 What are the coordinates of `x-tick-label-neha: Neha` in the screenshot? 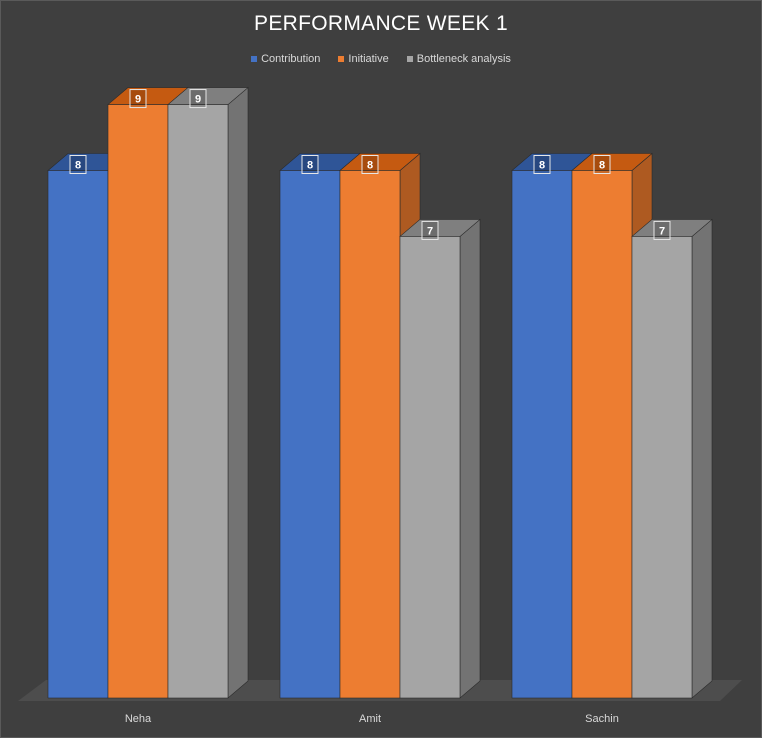 It's located at (138, 719).